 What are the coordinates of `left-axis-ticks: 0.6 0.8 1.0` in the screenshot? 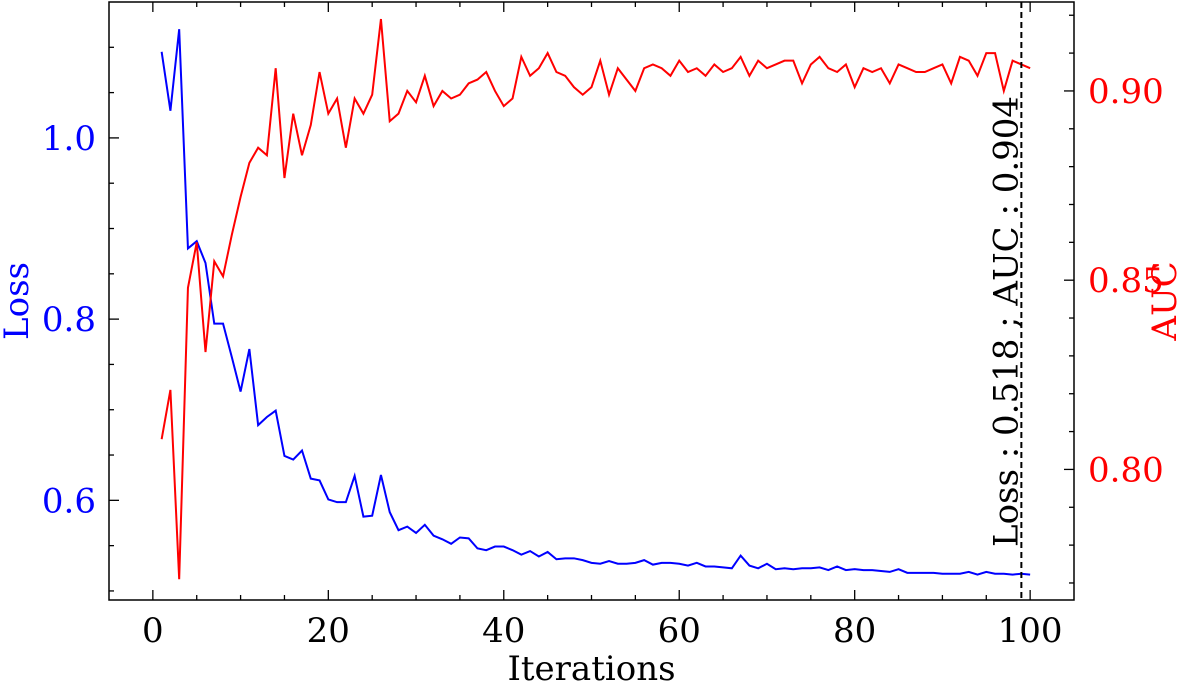 It's located at (80, 319).